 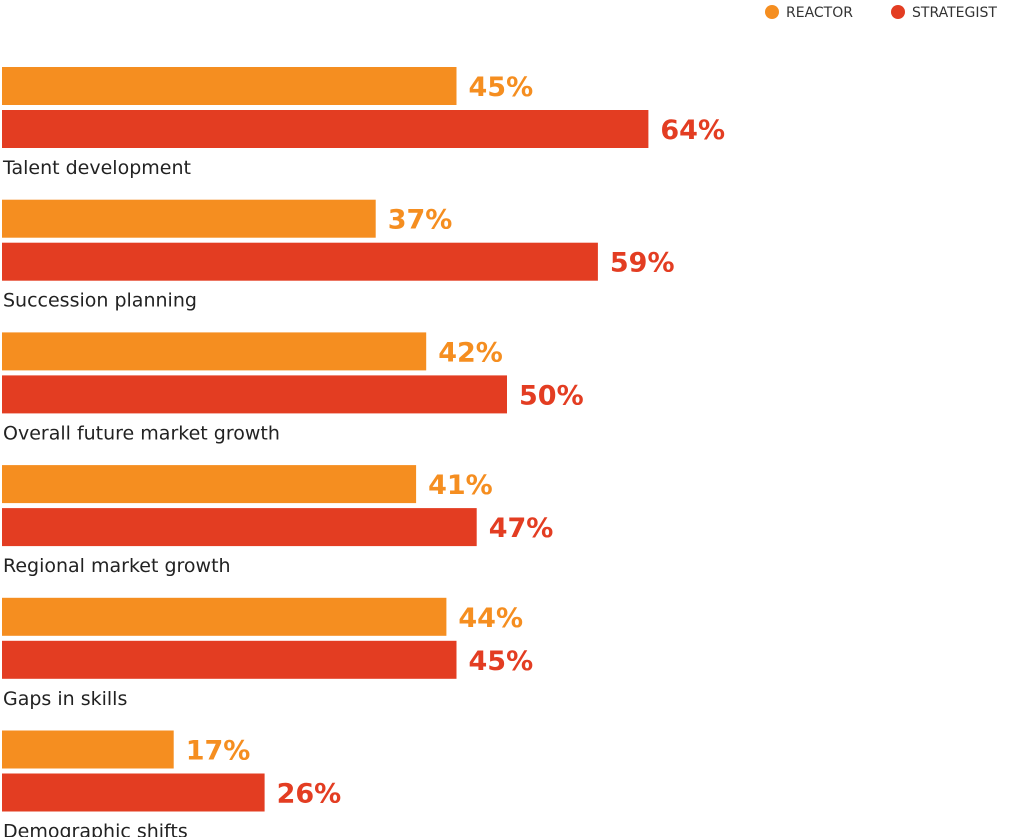 I want to click on legend-swatch-strategist, so click(x=898, y=12).